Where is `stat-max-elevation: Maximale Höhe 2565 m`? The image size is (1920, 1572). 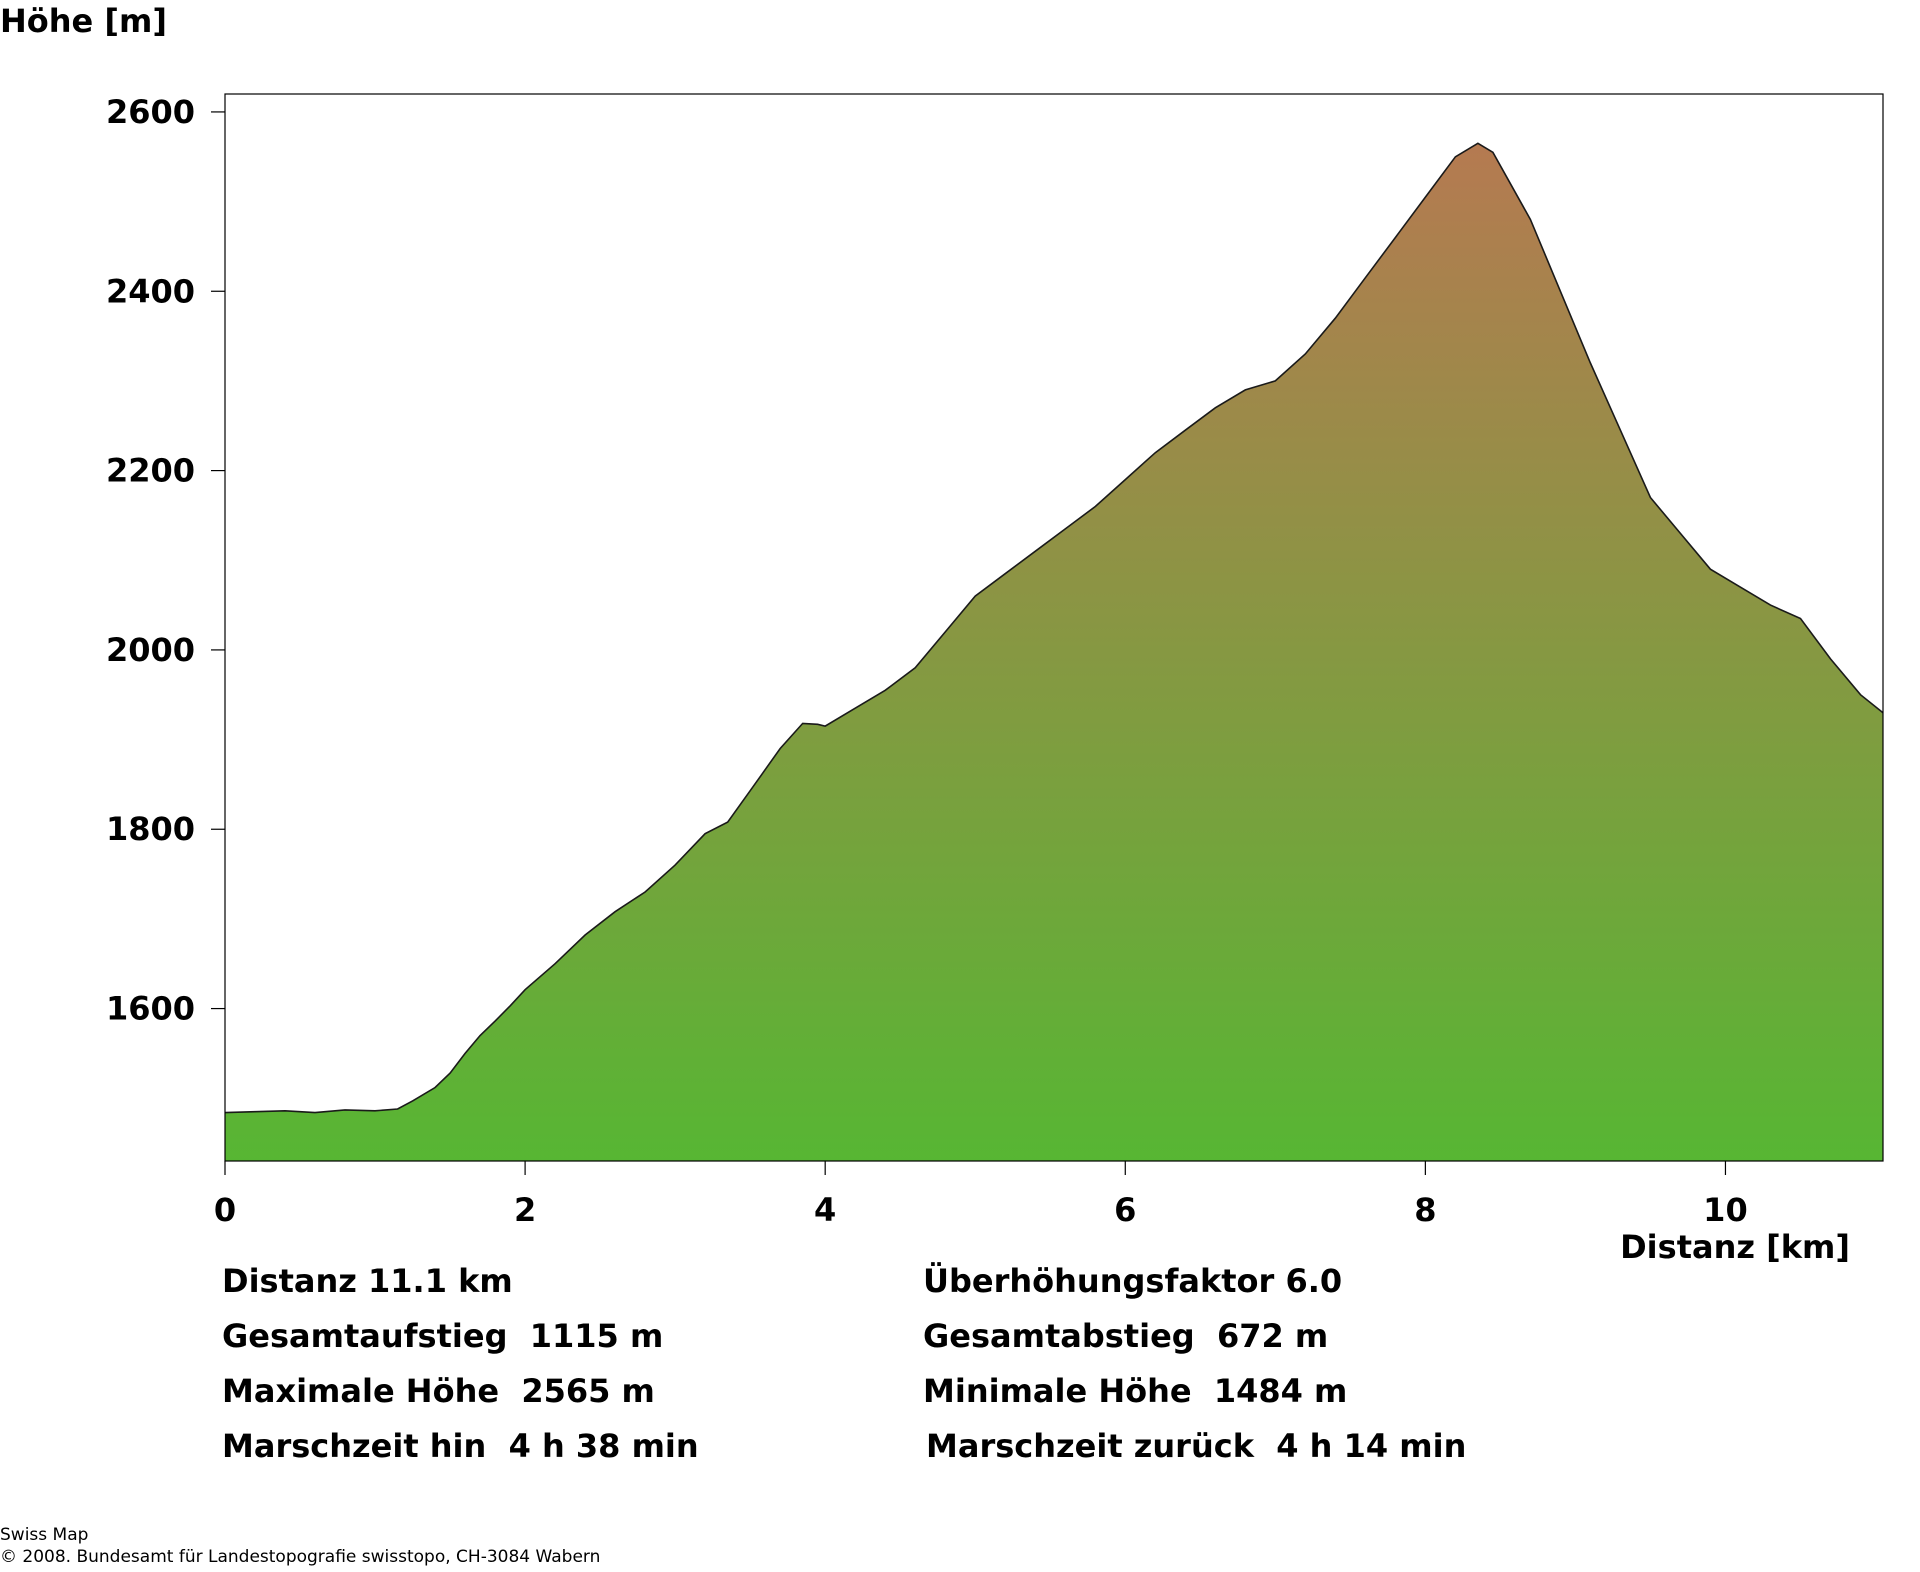
stat-max-elevation: Maximale Höhe 2565 m is located at coordinates (438, 1391).